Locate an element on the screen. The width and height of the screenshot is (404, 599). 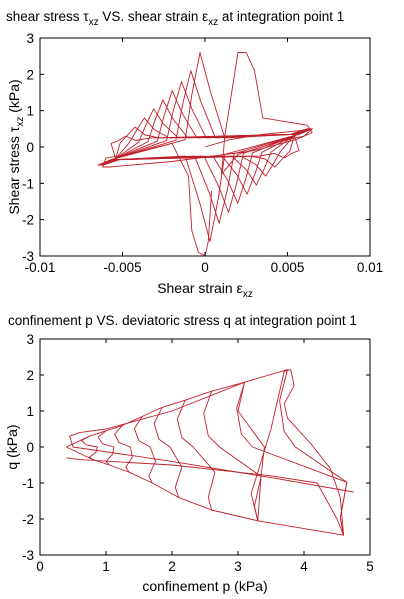
xtick-label: 3 is located at coordinates (238, 566).